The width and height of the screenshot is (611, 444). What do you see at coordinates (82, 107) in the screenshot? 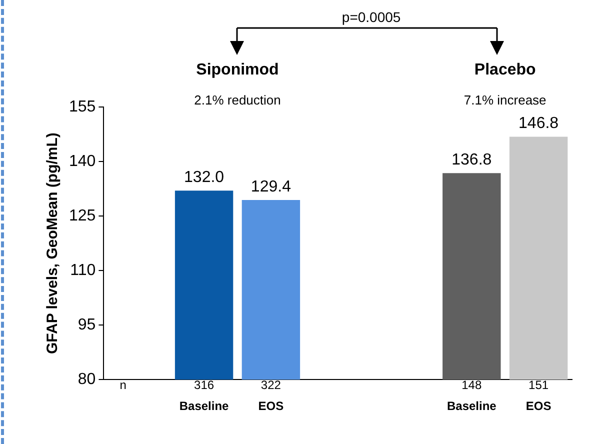
I see `y-tick-label: 155` at bounding box center [82, 107].